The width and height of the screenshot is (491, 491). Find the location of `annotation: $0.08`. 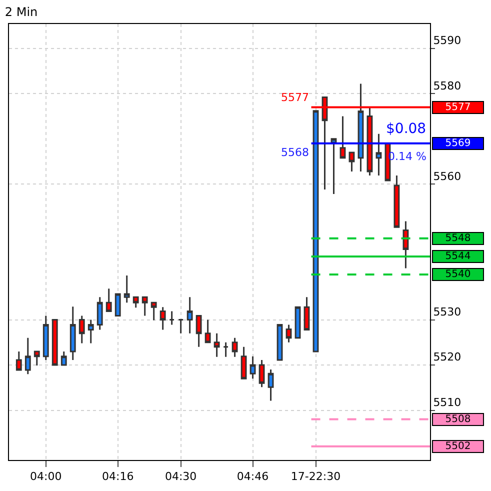

annotation: $0.08 is located at coordinates (406, 129).